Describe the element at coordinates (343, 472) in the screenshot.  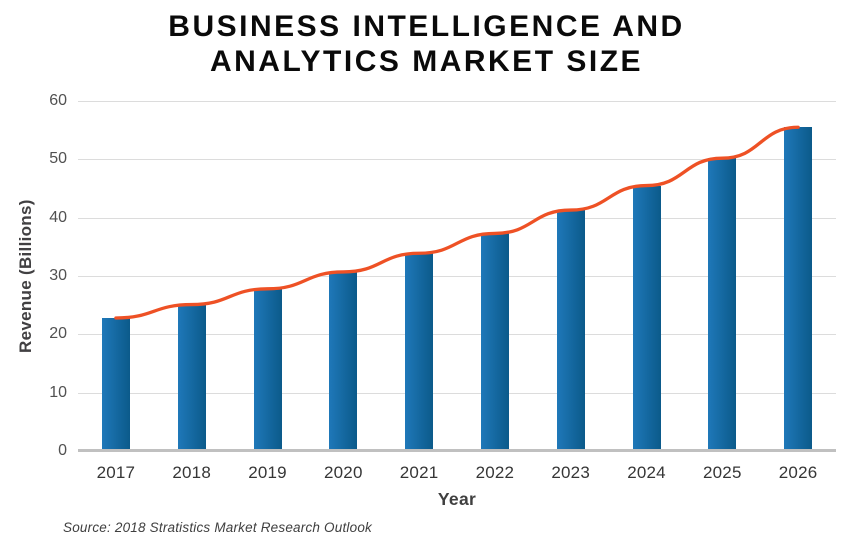
I see `x-tick-label: 2020` at that location.